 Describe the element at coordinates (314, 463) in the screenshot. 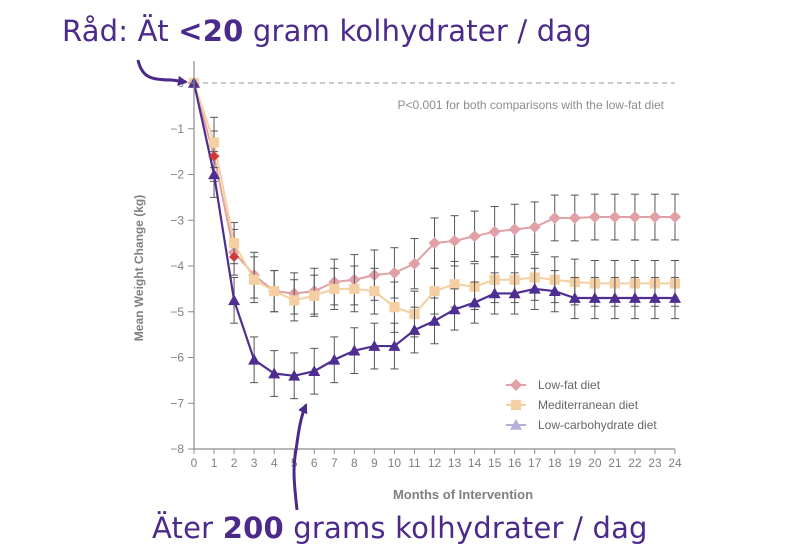

I see `x-tick-label: 6` at that location.